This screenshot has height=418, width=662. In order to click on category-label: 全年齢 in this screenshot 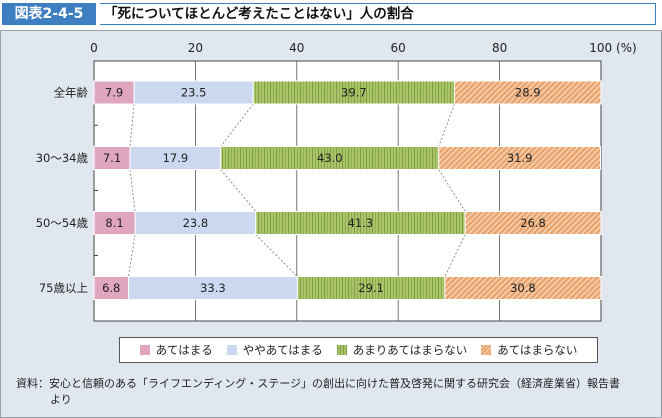, I will do `click(71, 93)`.